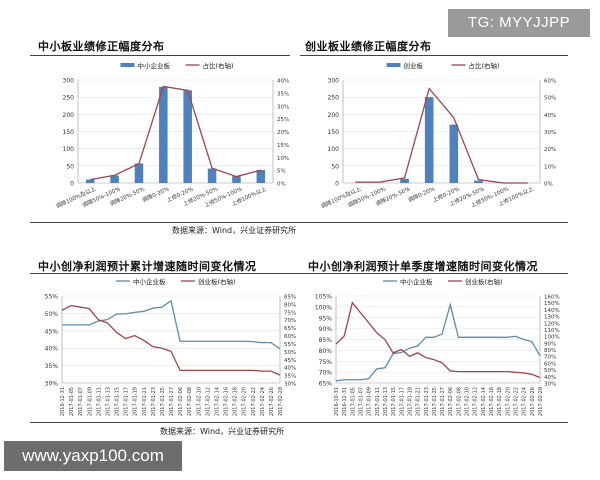 The image size is (600, 480). I want to click on y-tick-label: 30%, so click(52, 384).